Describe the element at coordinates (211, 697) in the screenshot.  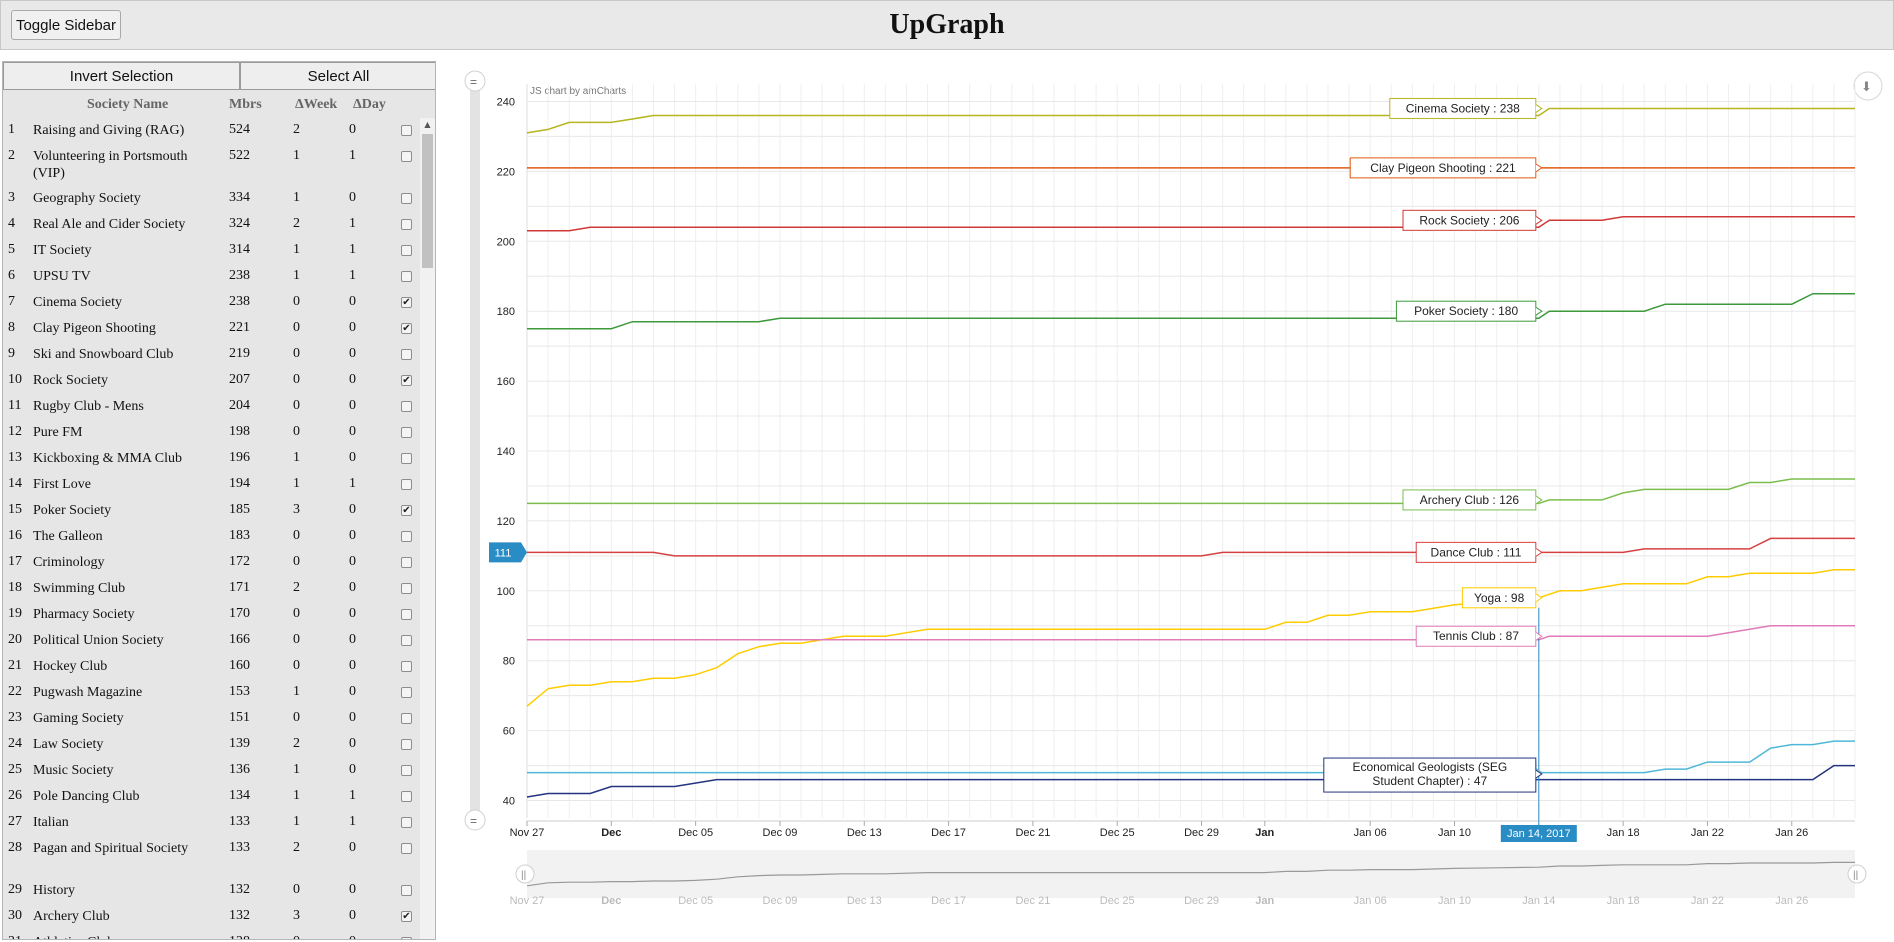
I see `table-row: 22 Pugwash Magazine 153 1 0` at that location.